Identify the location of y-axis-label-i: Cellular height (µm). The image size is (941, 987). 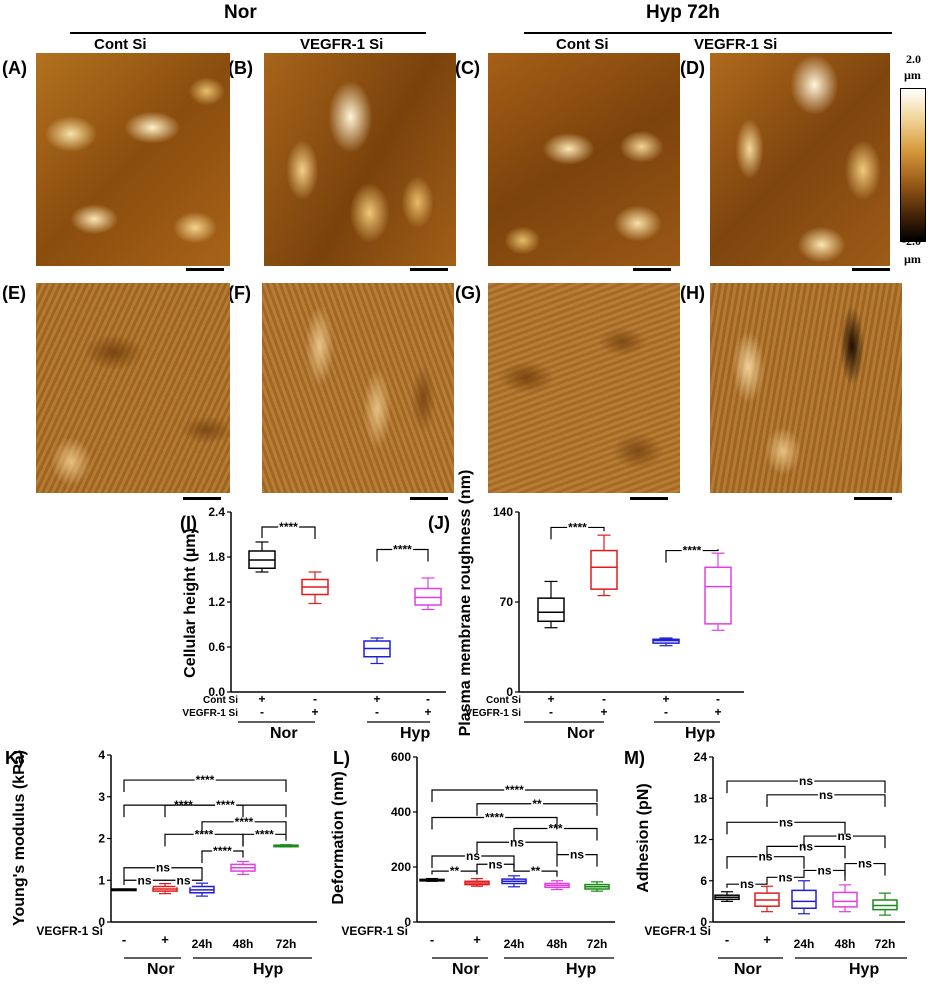
(190, 603).